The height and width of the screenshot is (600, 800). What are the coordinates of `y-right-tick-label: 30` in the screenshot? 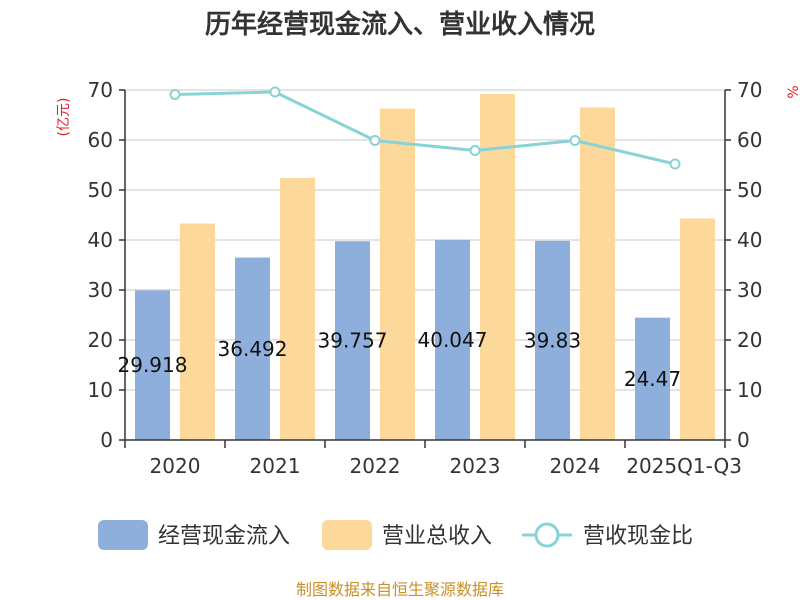 It's located at (749, 290).